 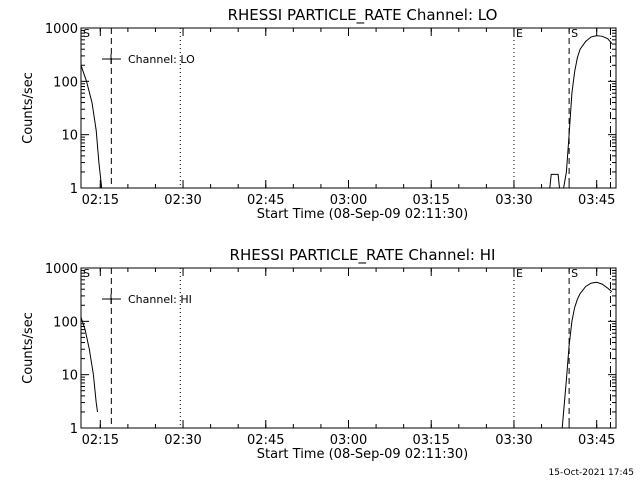 What do you see at coordinates (161, 59) in the screenshot?
I see `legend-label: Channel: LO` at bounding box center [161, 59].